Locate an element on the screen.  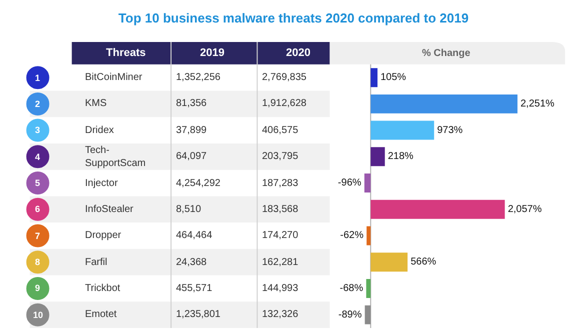
text: 406,575 is located at coordinates (280, 130).